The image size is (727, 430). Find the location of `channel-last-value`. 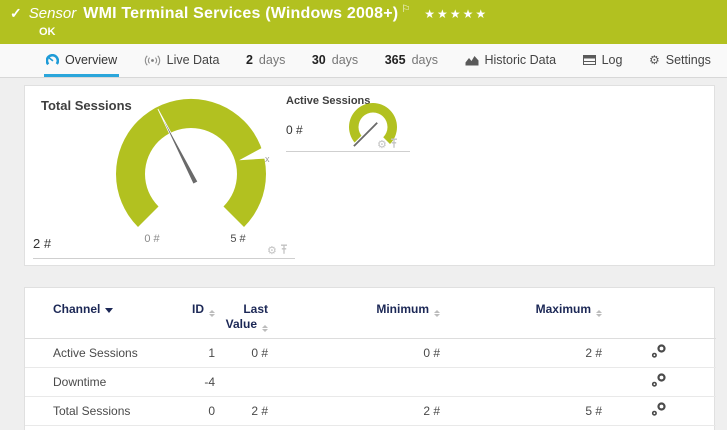

channel-last-value is located at coordinates (241, 382).